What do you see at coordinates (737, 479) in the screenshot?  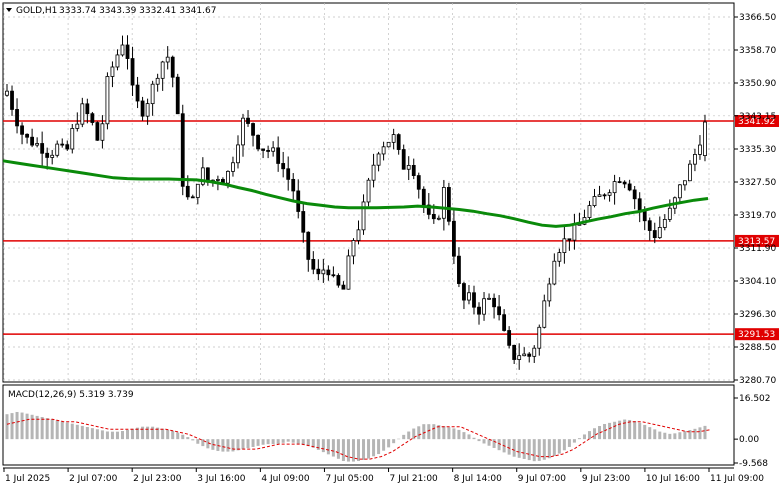 I see `time-tick-label: 11 Jul 09:00` at bounding box center [737, 479].